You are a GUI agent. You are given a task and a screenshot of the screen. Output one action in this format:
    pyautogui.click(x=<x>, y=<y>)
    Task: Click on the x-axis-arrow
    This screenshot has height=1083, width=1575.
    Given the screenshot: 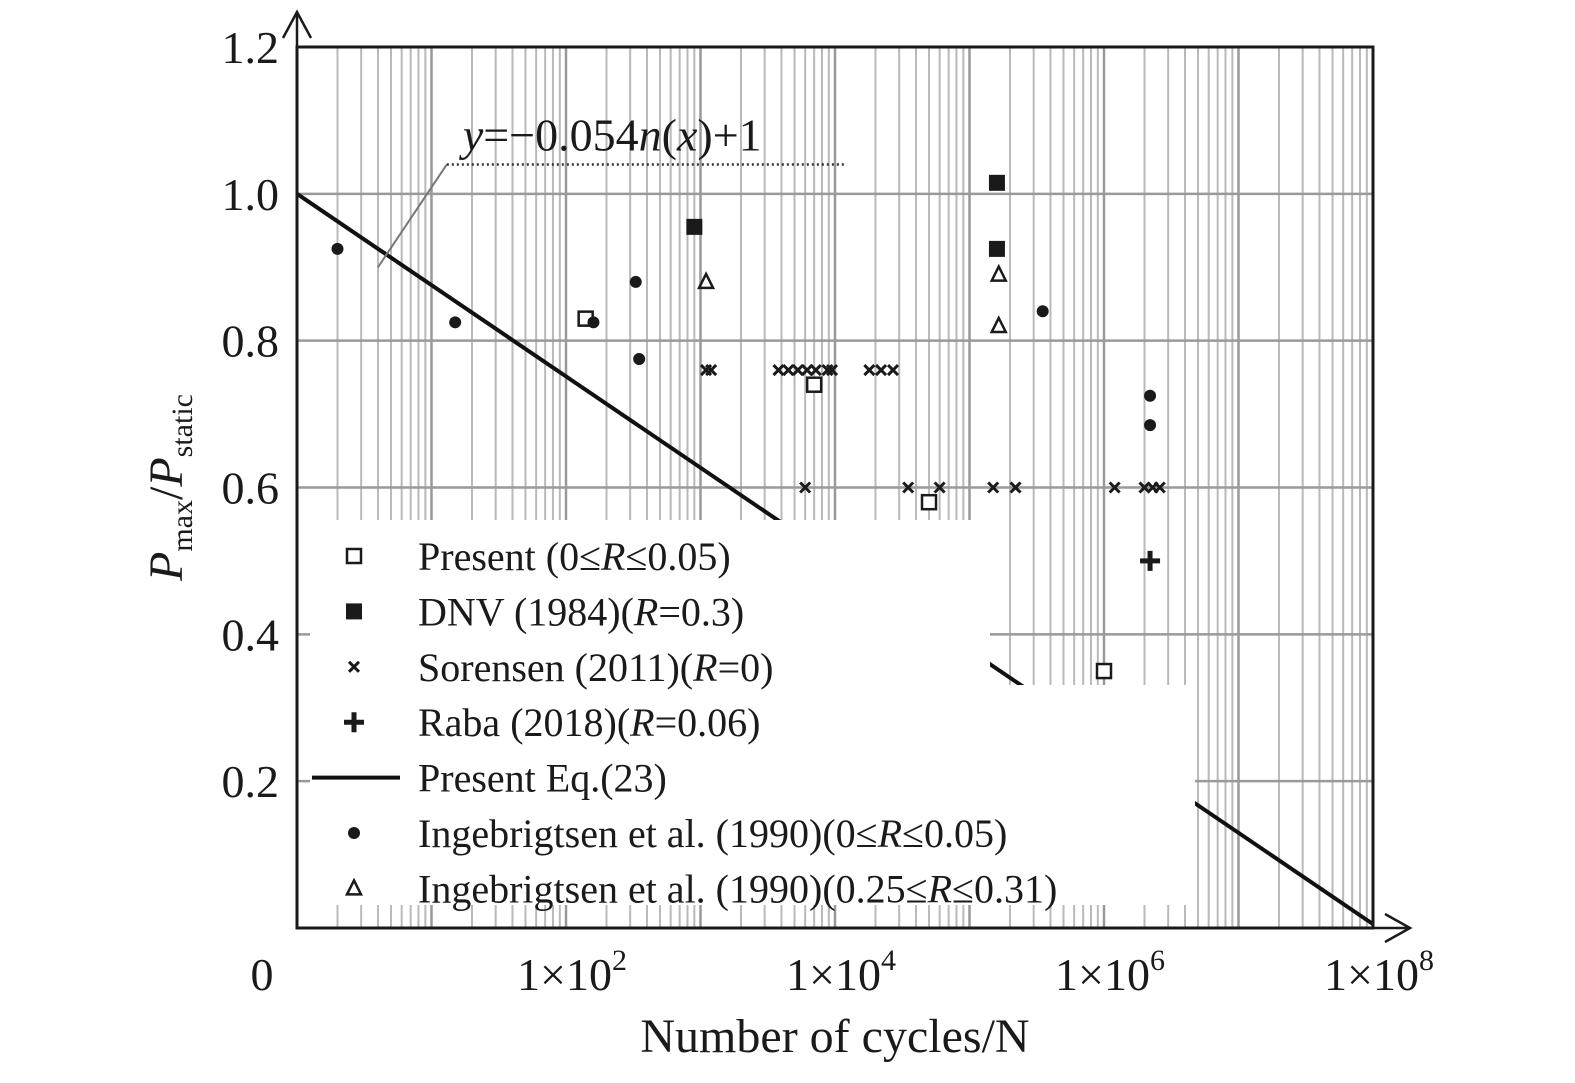 What is the action you would take?
    pyautogui.click(x=1398, y=928)
    